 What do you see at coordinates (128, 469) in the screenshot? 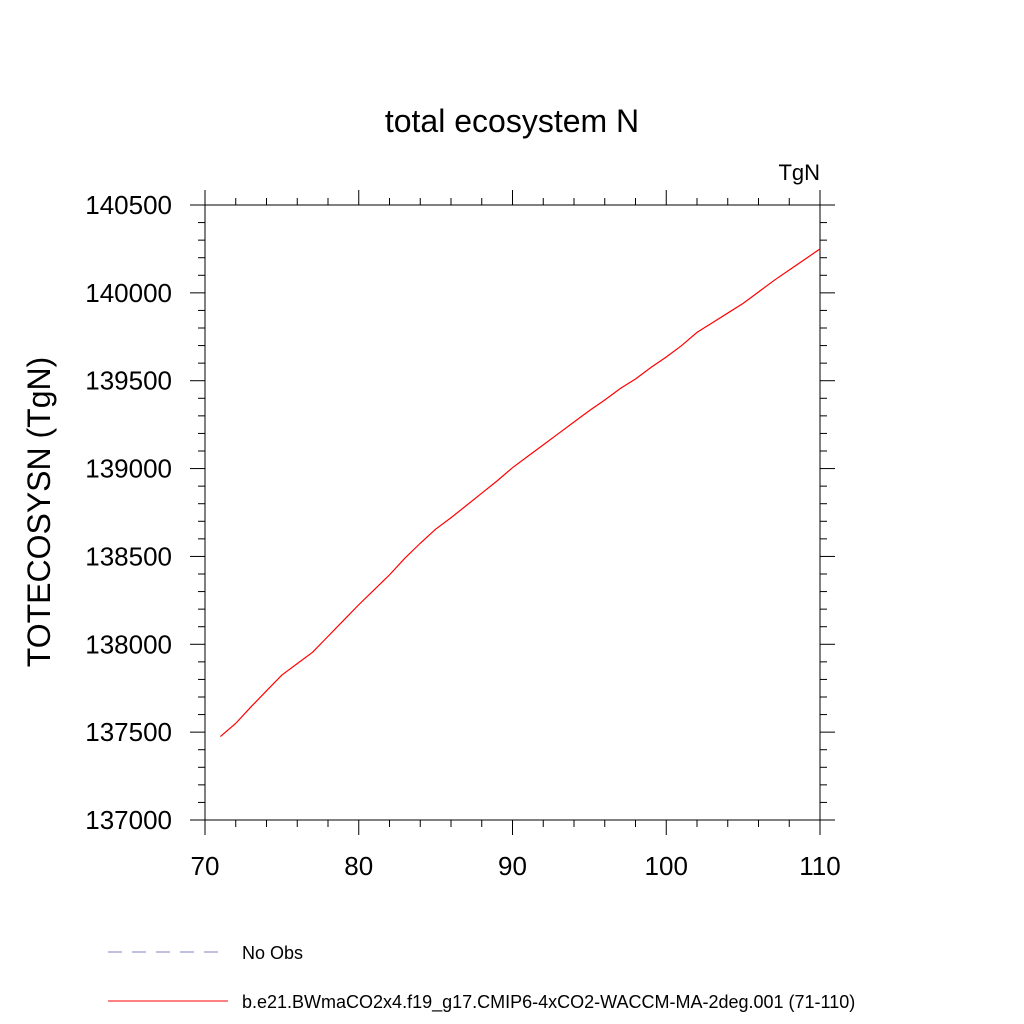
I see `y-tick-label: 139000` at bounding box center [128, 469].